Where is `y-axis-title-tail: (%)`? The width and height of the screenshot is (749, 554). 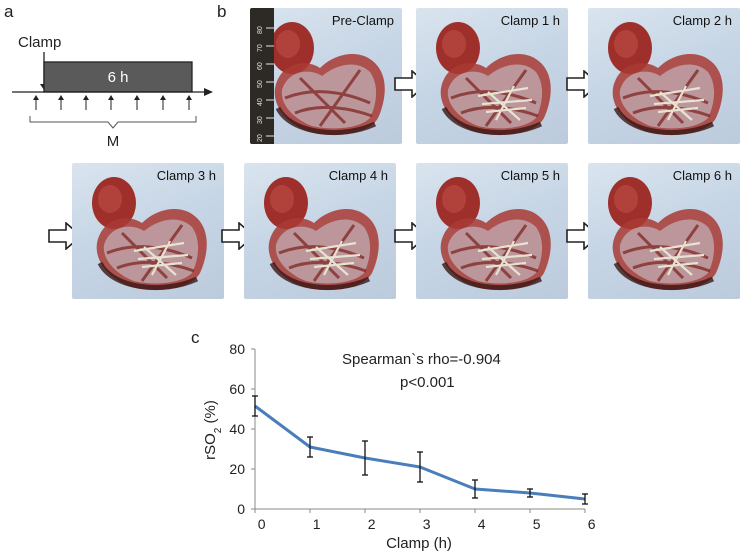
y-axis-title-tail: (%) is located at coordinates (210, 414).